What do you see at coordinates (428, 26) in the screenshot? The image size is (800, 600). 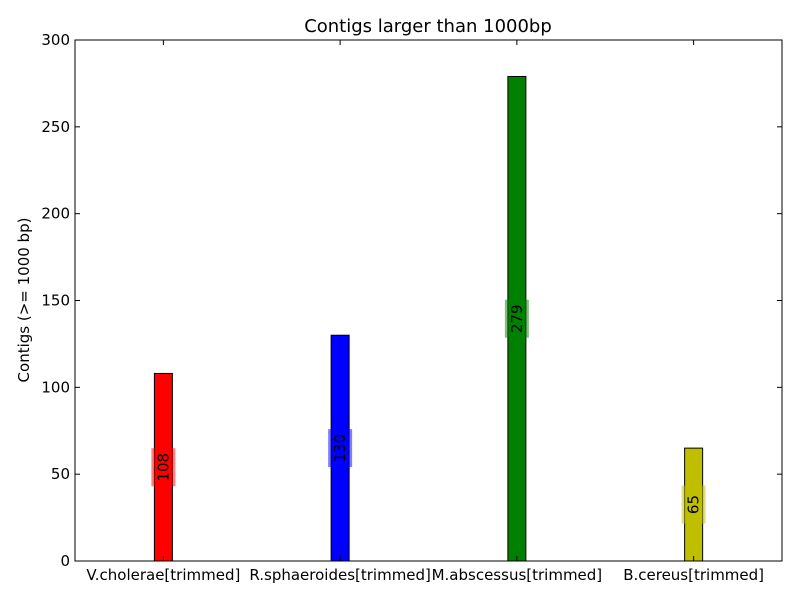 I see `chart-title: Contigs larger than 1000bp` at bounding box center [428, 26].